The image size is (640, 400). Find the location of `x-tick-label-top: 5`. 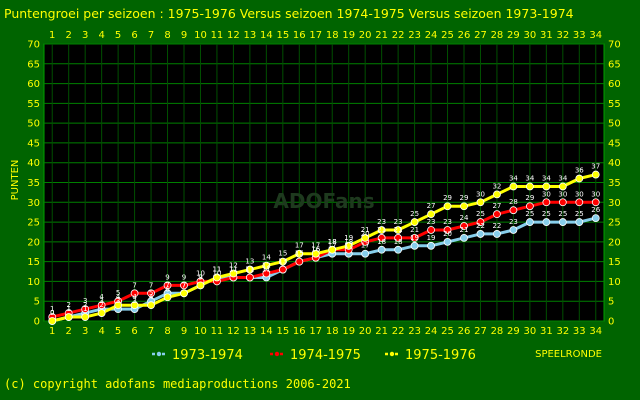

x-tick-label-top: 5 is located at coordinates (118, 35).